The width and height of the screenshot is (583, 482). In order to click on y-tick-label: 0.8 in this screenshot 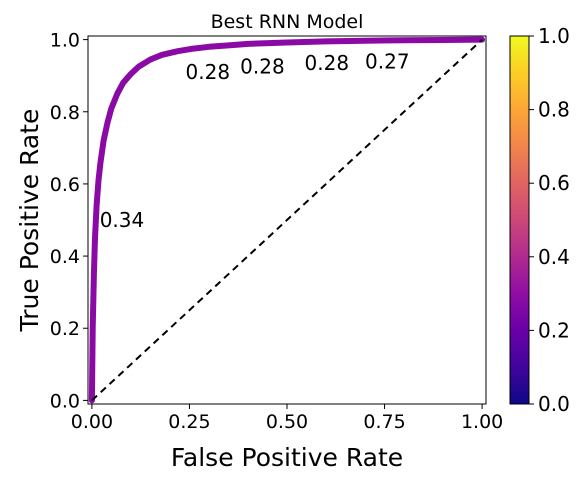, I will do `click(65, 113)`.